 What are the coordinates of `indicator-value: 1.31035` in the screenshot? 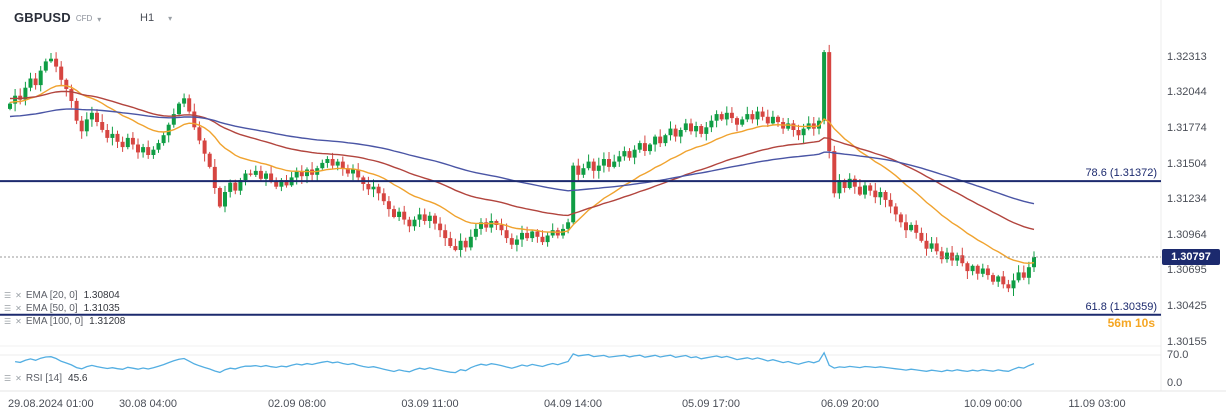 It's located at (101, 308).